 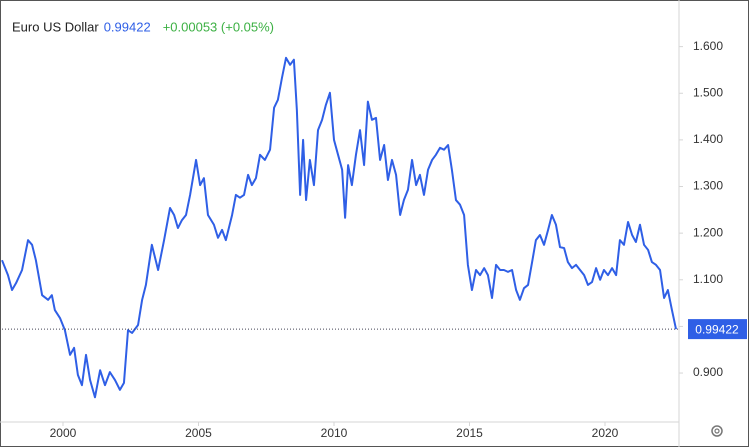 I want to click on last-value-box, so click(x=717, y=329).